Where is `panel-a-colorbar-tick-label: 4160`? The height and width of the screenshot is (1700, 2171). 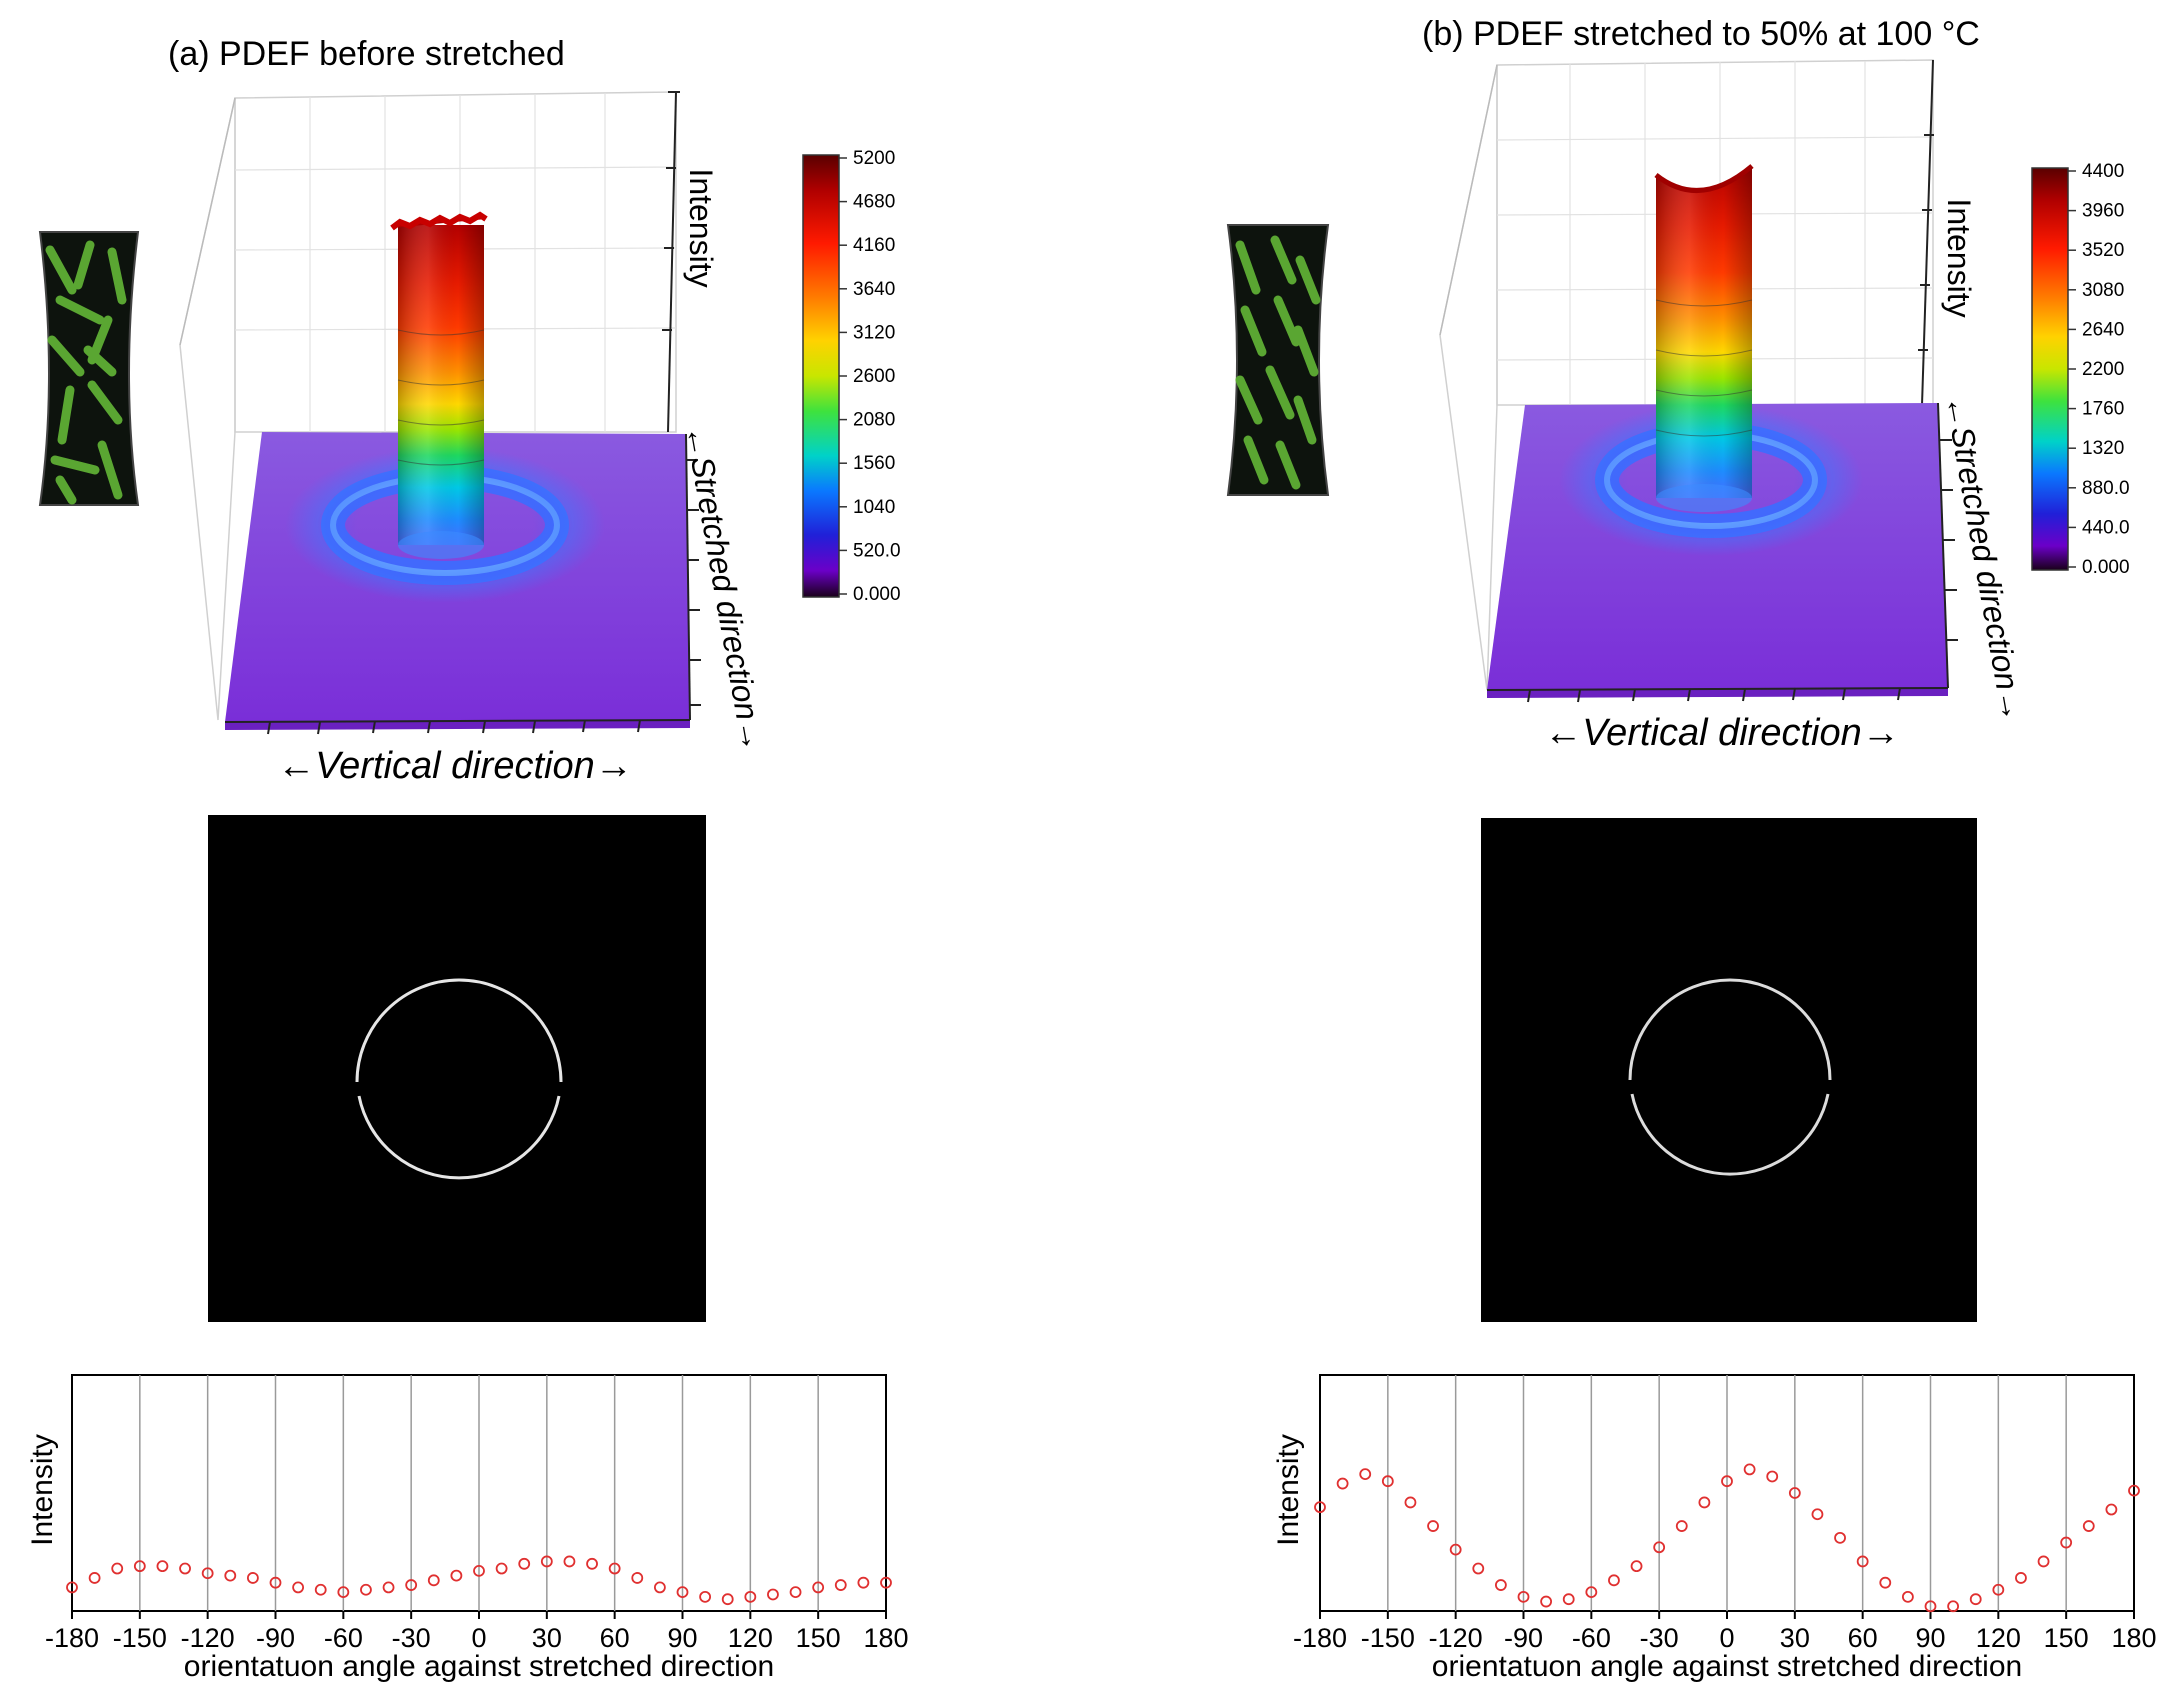
panel-a-colorbar-tick-label: 4160 is located at coordinates (874, 245).